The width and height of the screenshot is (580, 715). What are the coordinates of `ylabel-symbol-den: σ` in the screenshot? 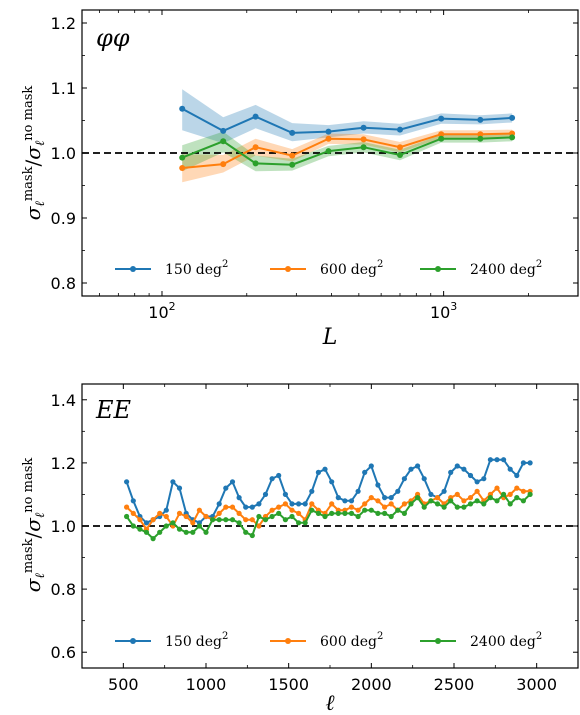 It's located at (33, 524).